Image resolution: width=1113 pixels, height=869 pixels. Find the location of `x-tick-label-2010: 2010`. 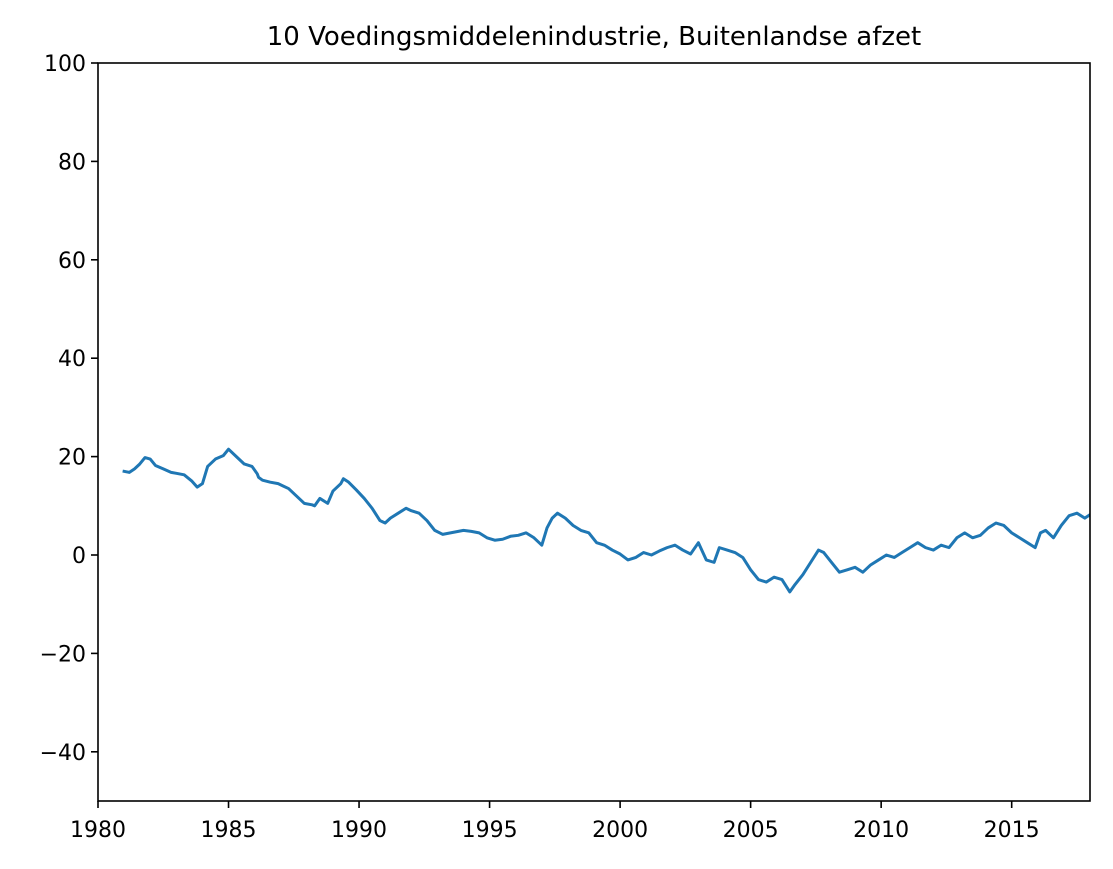

x-tick-label-2010: 2010 is located at coordinates (881, 830).